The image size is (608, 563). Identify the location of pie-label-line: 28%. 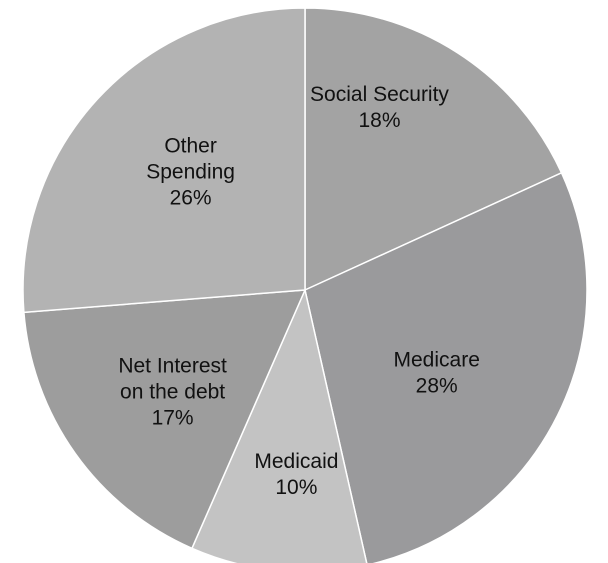
(437, 386).